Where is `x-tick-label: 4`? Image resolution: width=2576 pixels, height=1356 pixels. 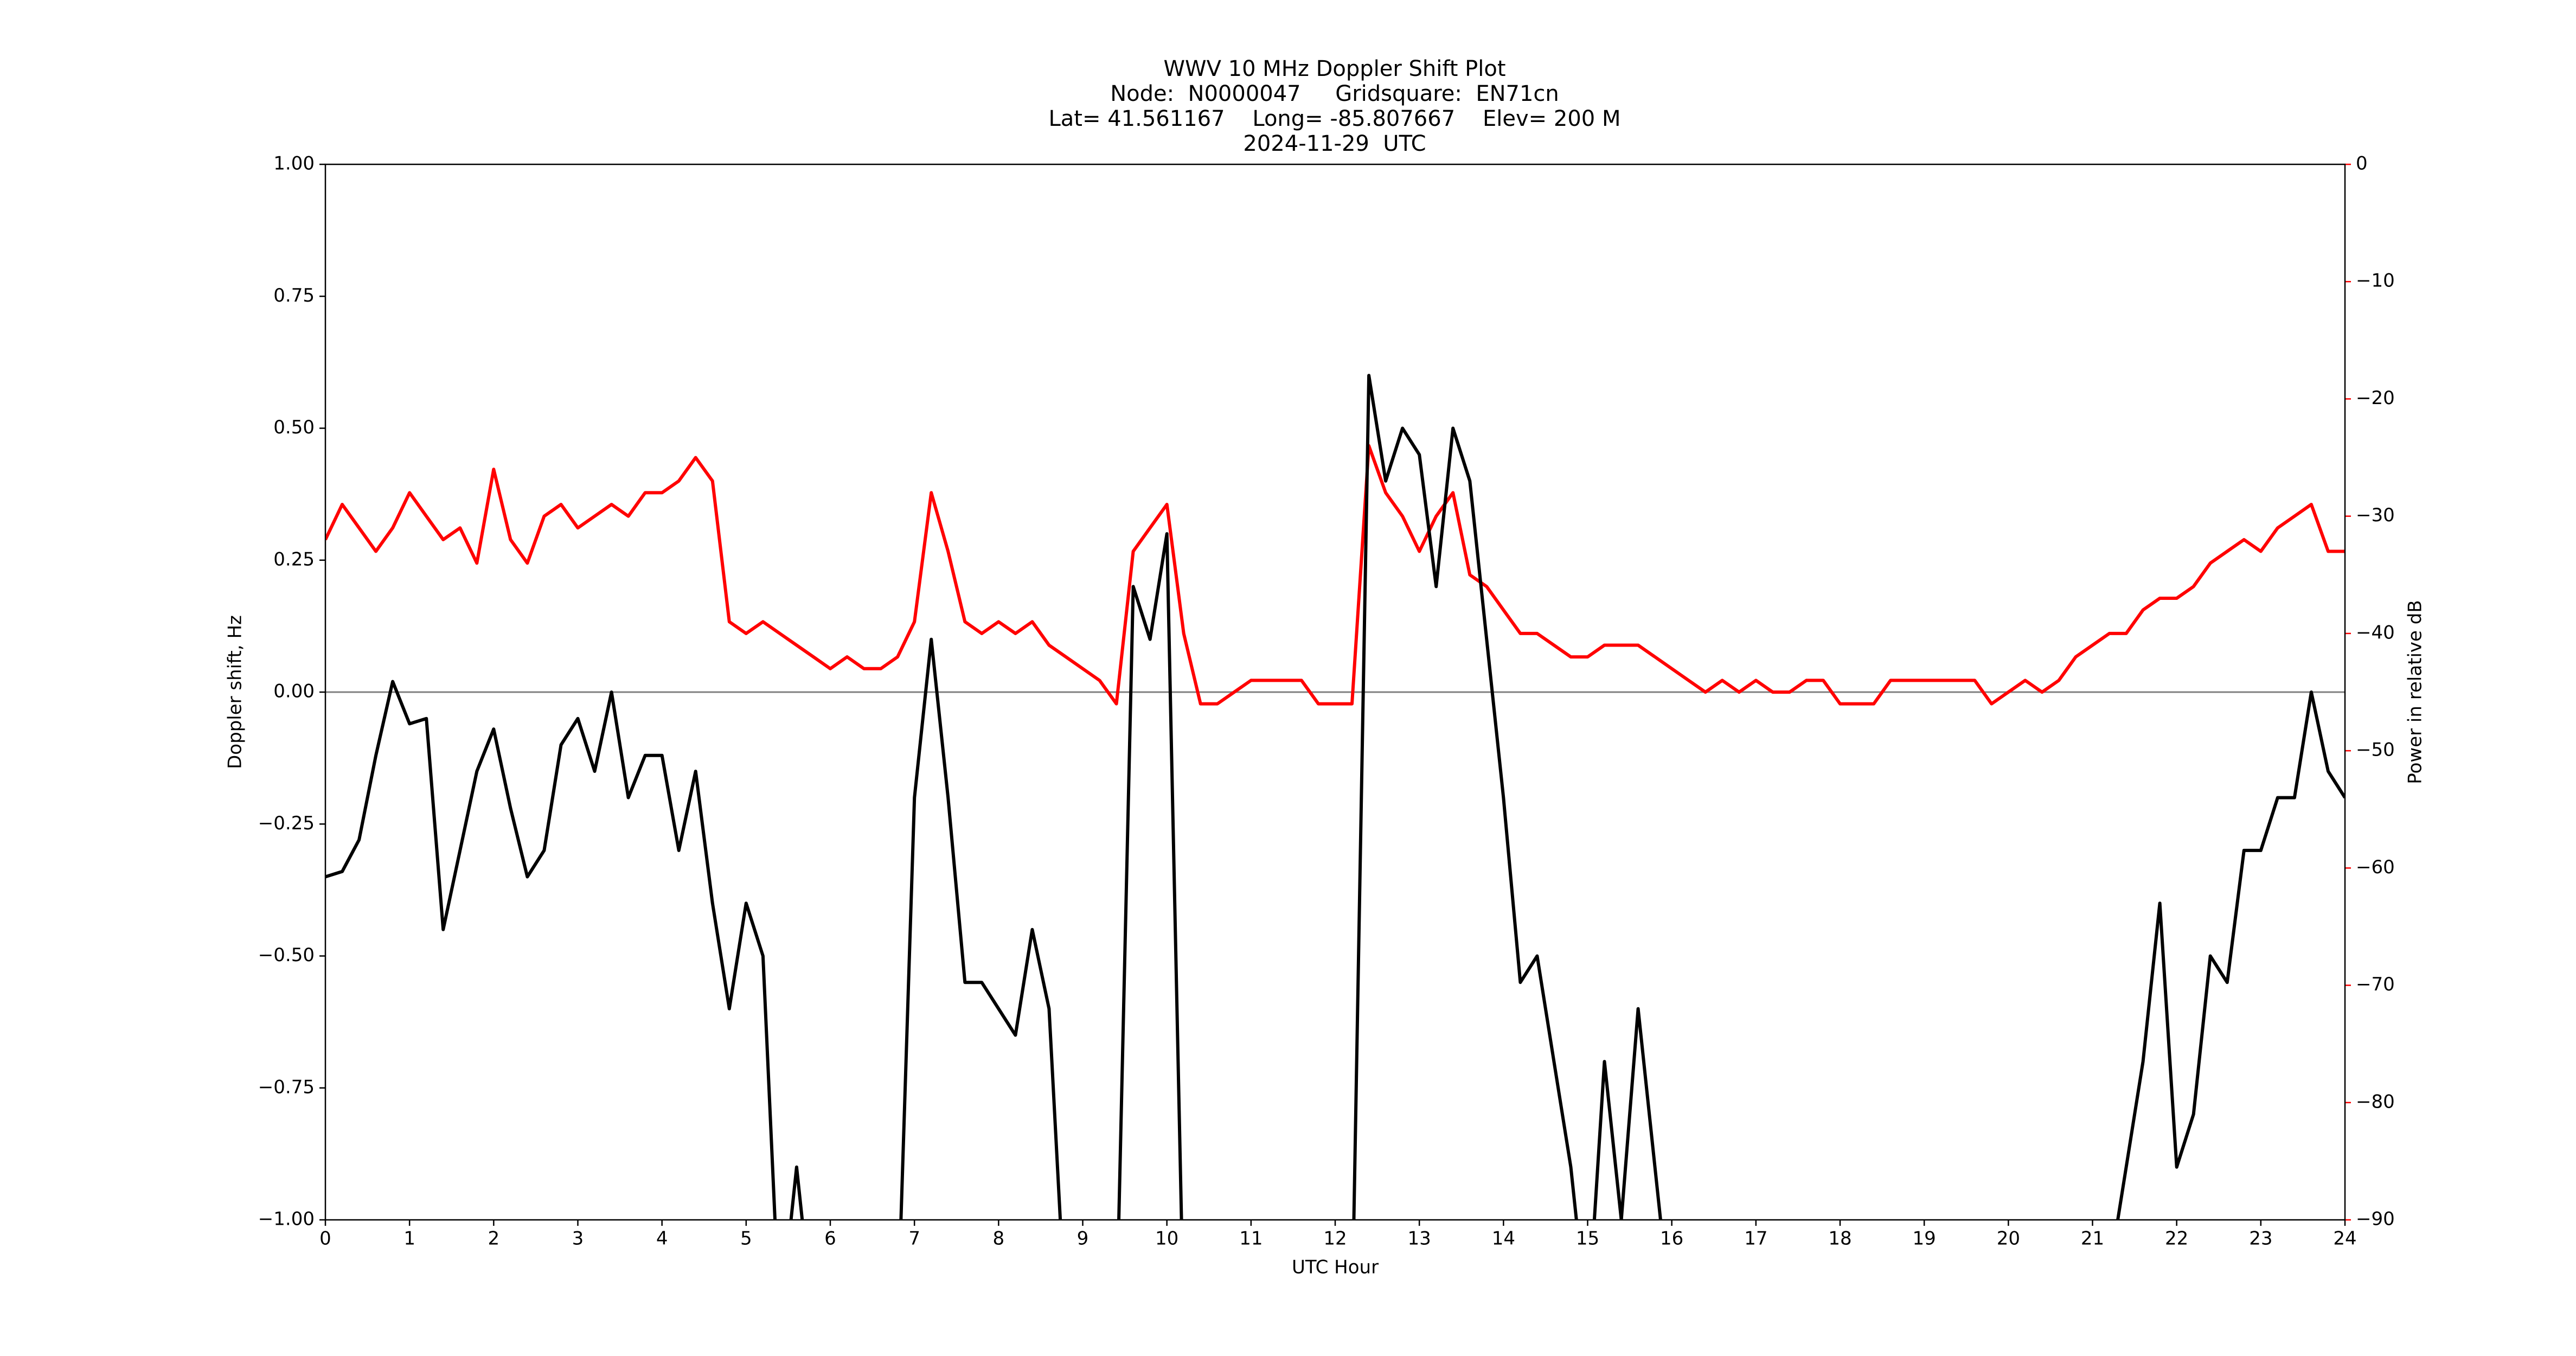
x-tick-label: 4 is located at coordinates (662, 1239).